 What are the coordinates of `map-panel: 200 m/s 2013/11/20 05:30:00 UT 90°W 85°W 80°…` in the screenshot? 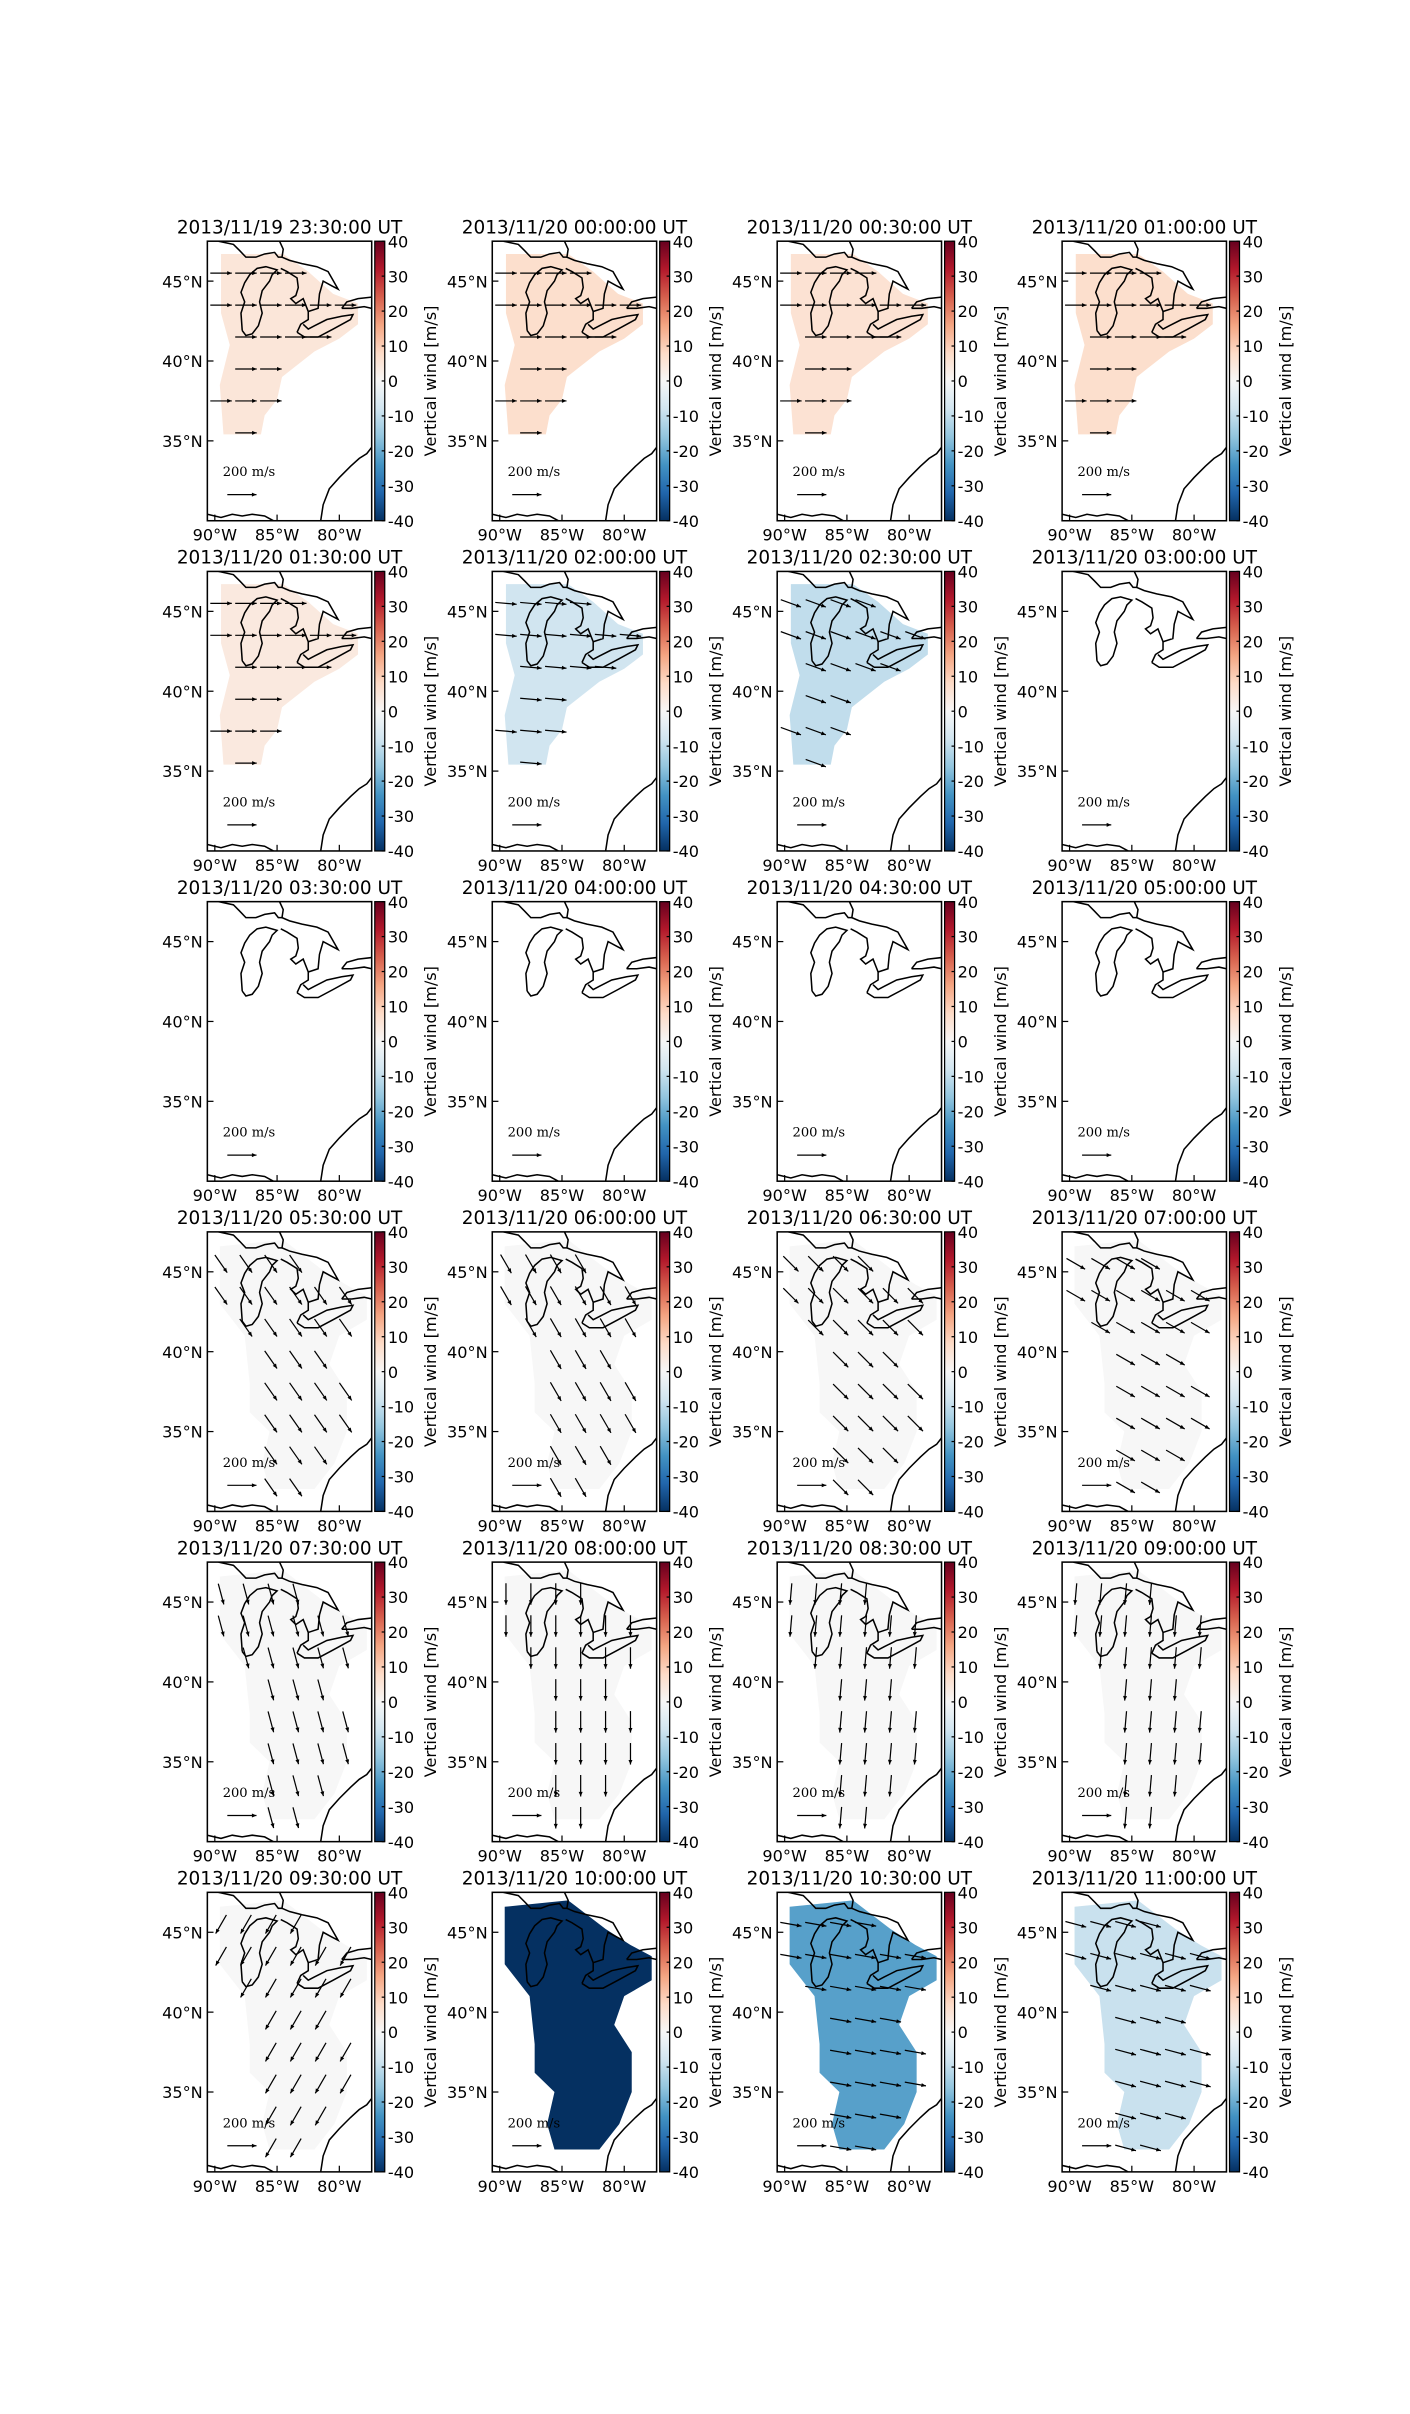 It's located at (301, 1371).